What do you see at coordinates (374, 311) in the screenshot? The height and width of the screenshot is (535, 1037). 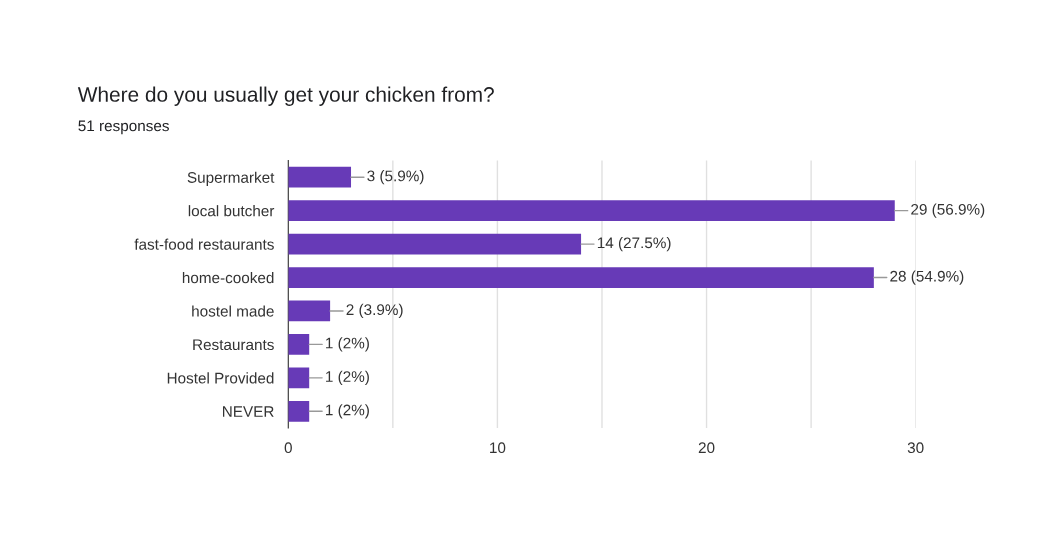 I see `data-label: 2 (3.9%)` at bounding box center [374, 311].